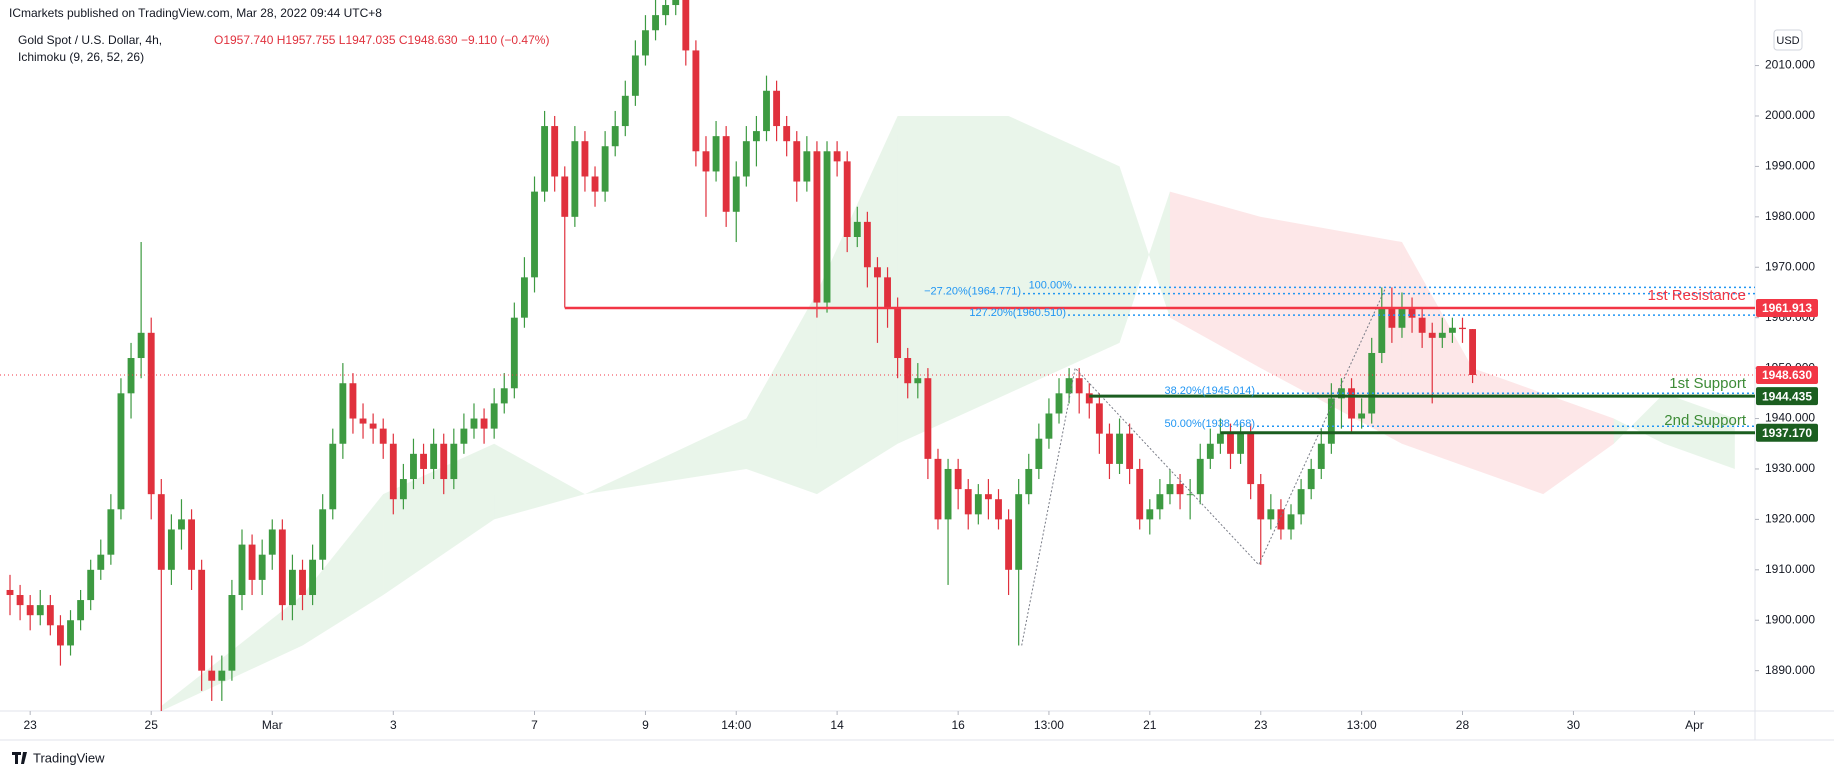  Describe the element at coordinates (1787, 396) in the screenshot. I see `price-tag-label: 1944.435` at that location.